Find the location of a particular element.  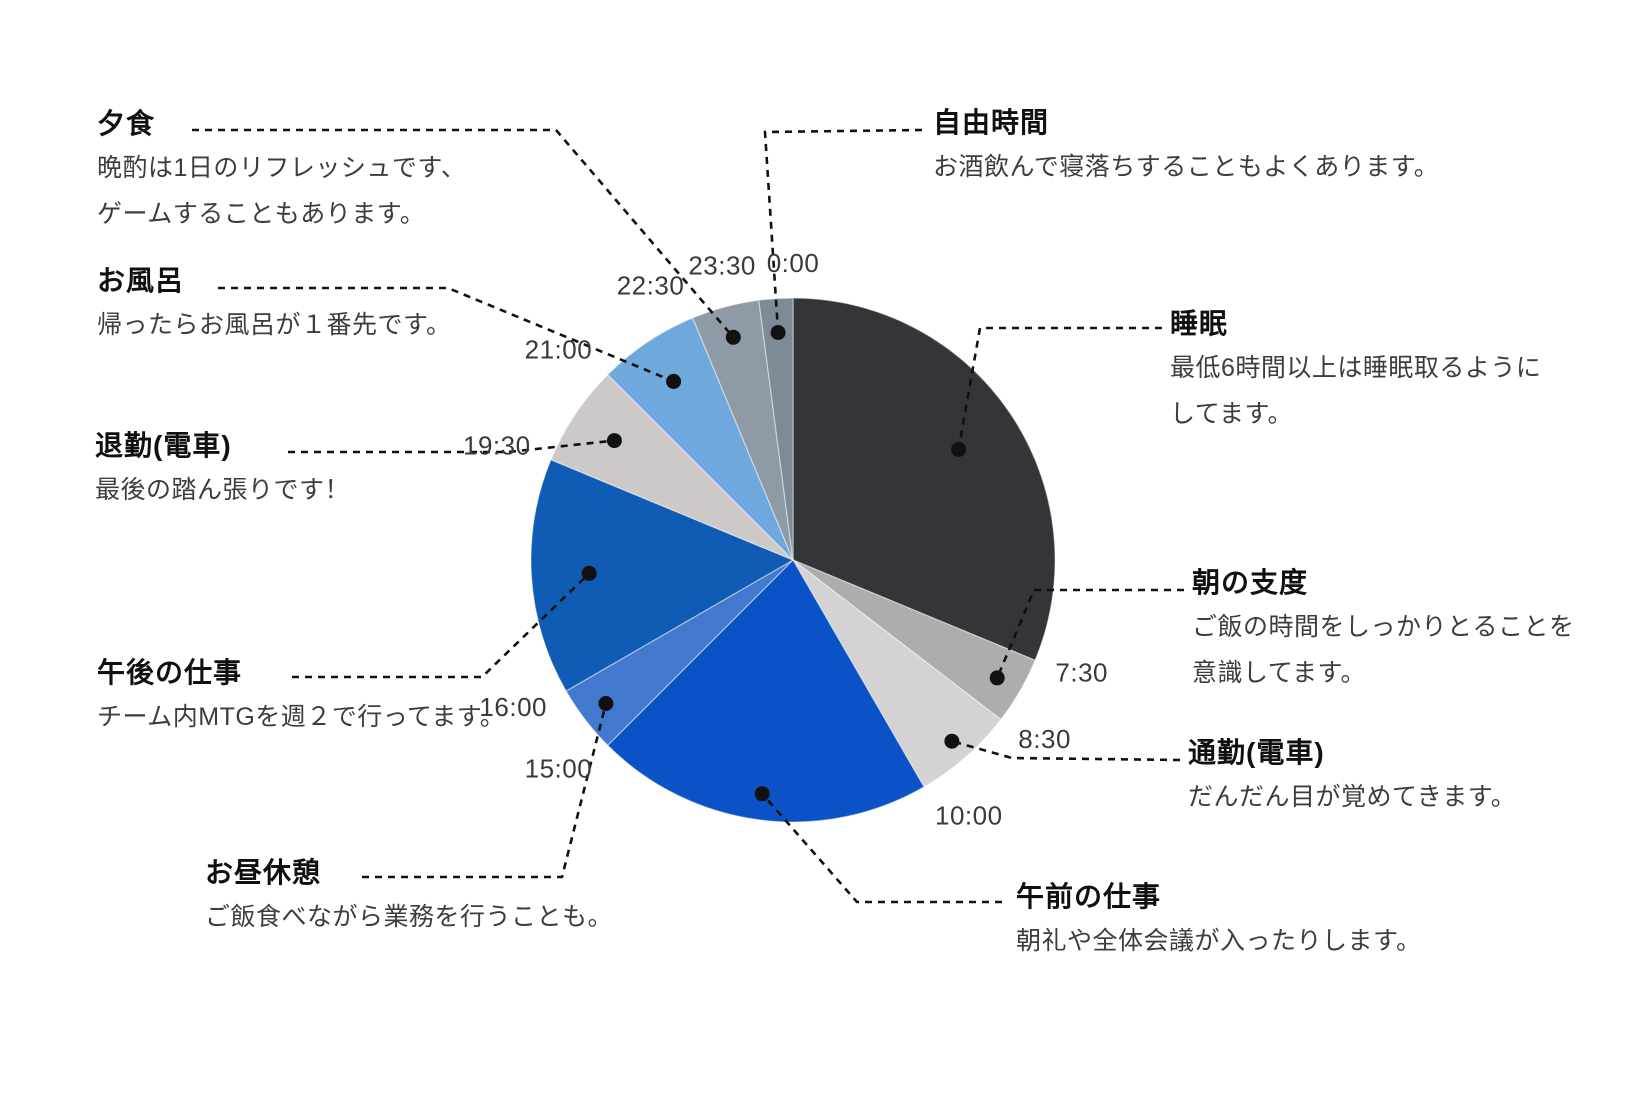

callout-description-line: ご飯の時間をしっかりとることを is located at coordinates (1383, 626).